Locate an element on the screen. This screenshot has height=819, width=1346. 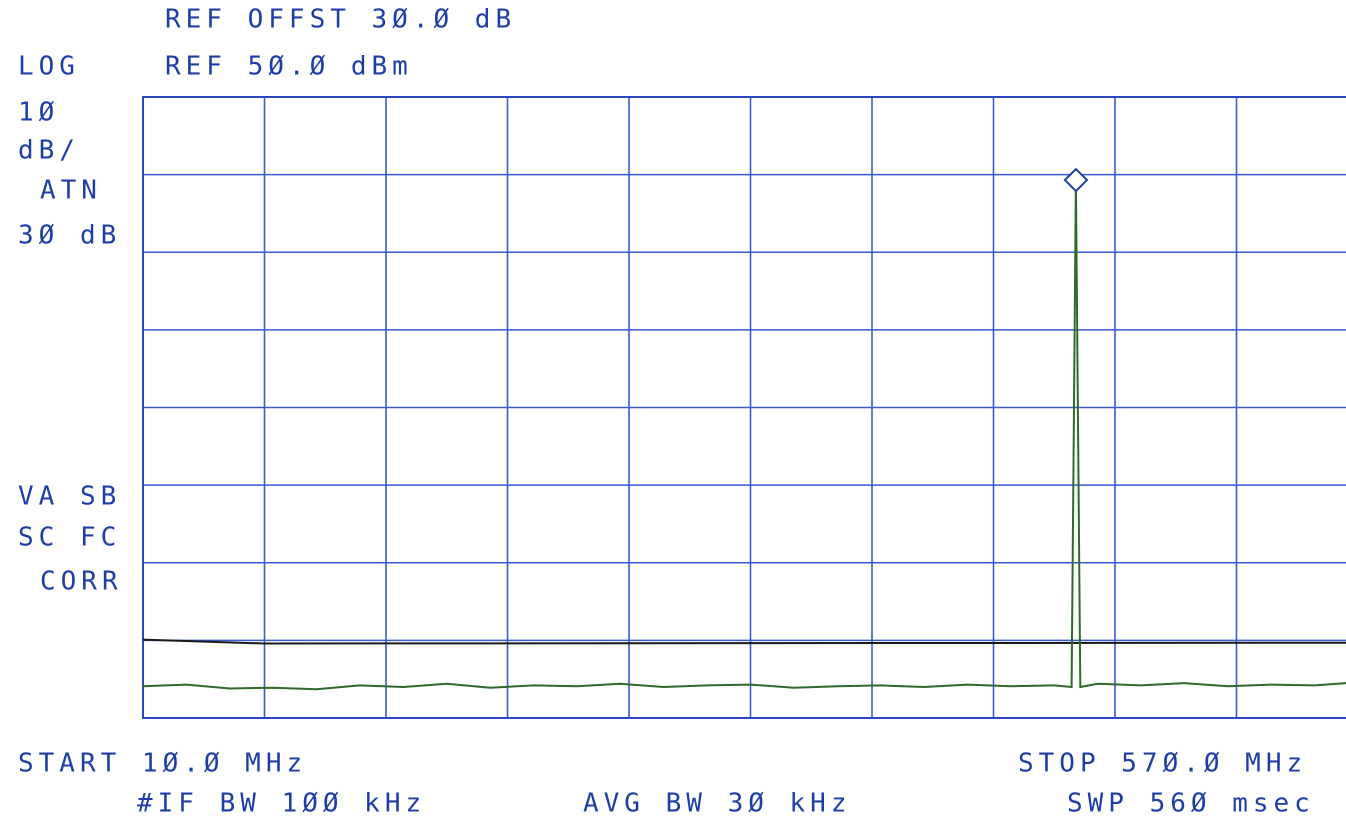
annotation: 1Ø is located at coordinates (38, 113).